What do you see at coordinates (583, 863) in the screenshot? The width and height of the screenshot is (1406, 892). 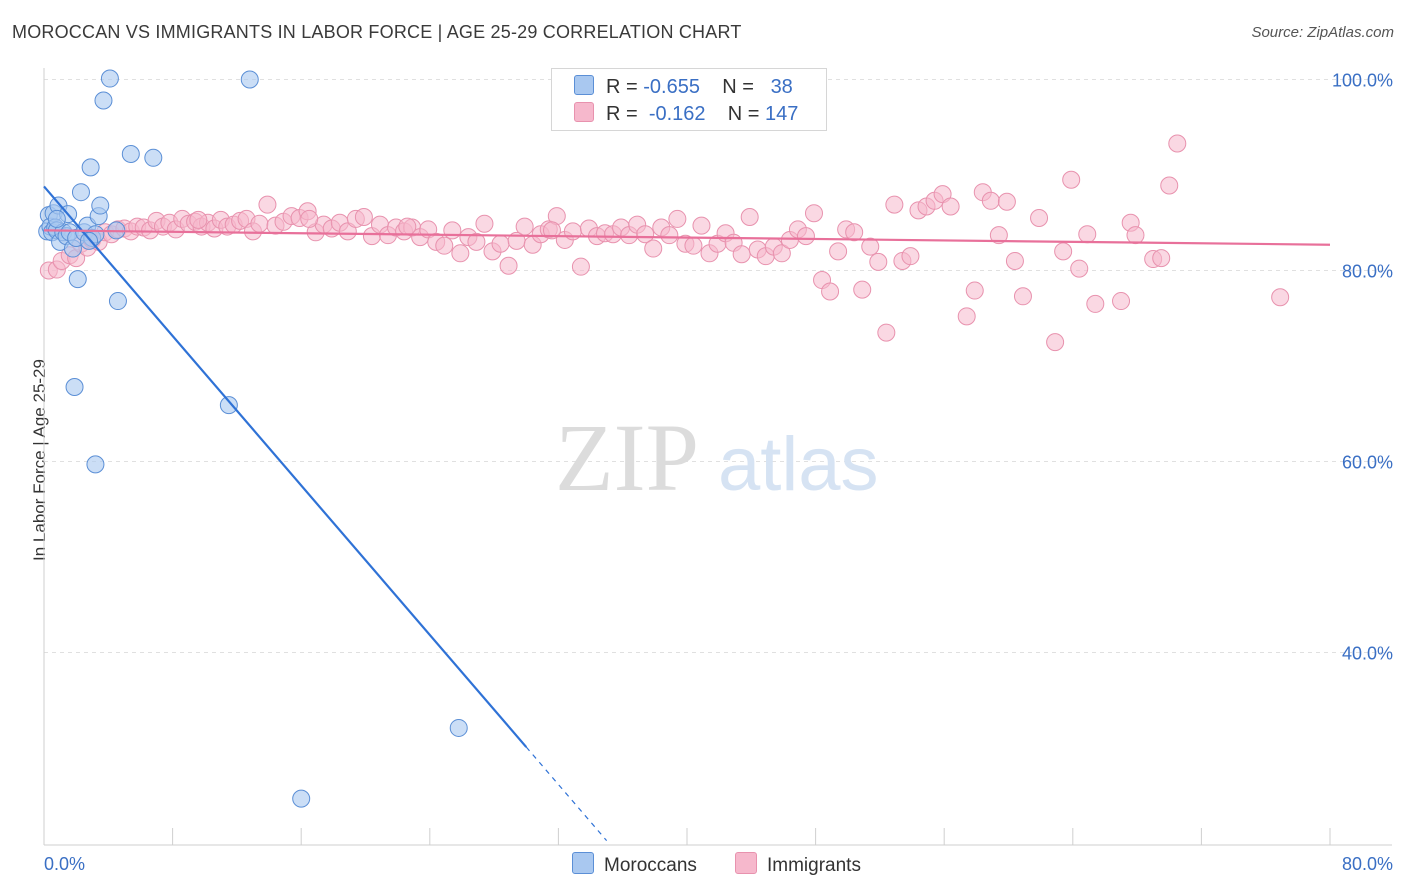 I see `moroccans-legend-swatch` at bounding box center [583, 863].